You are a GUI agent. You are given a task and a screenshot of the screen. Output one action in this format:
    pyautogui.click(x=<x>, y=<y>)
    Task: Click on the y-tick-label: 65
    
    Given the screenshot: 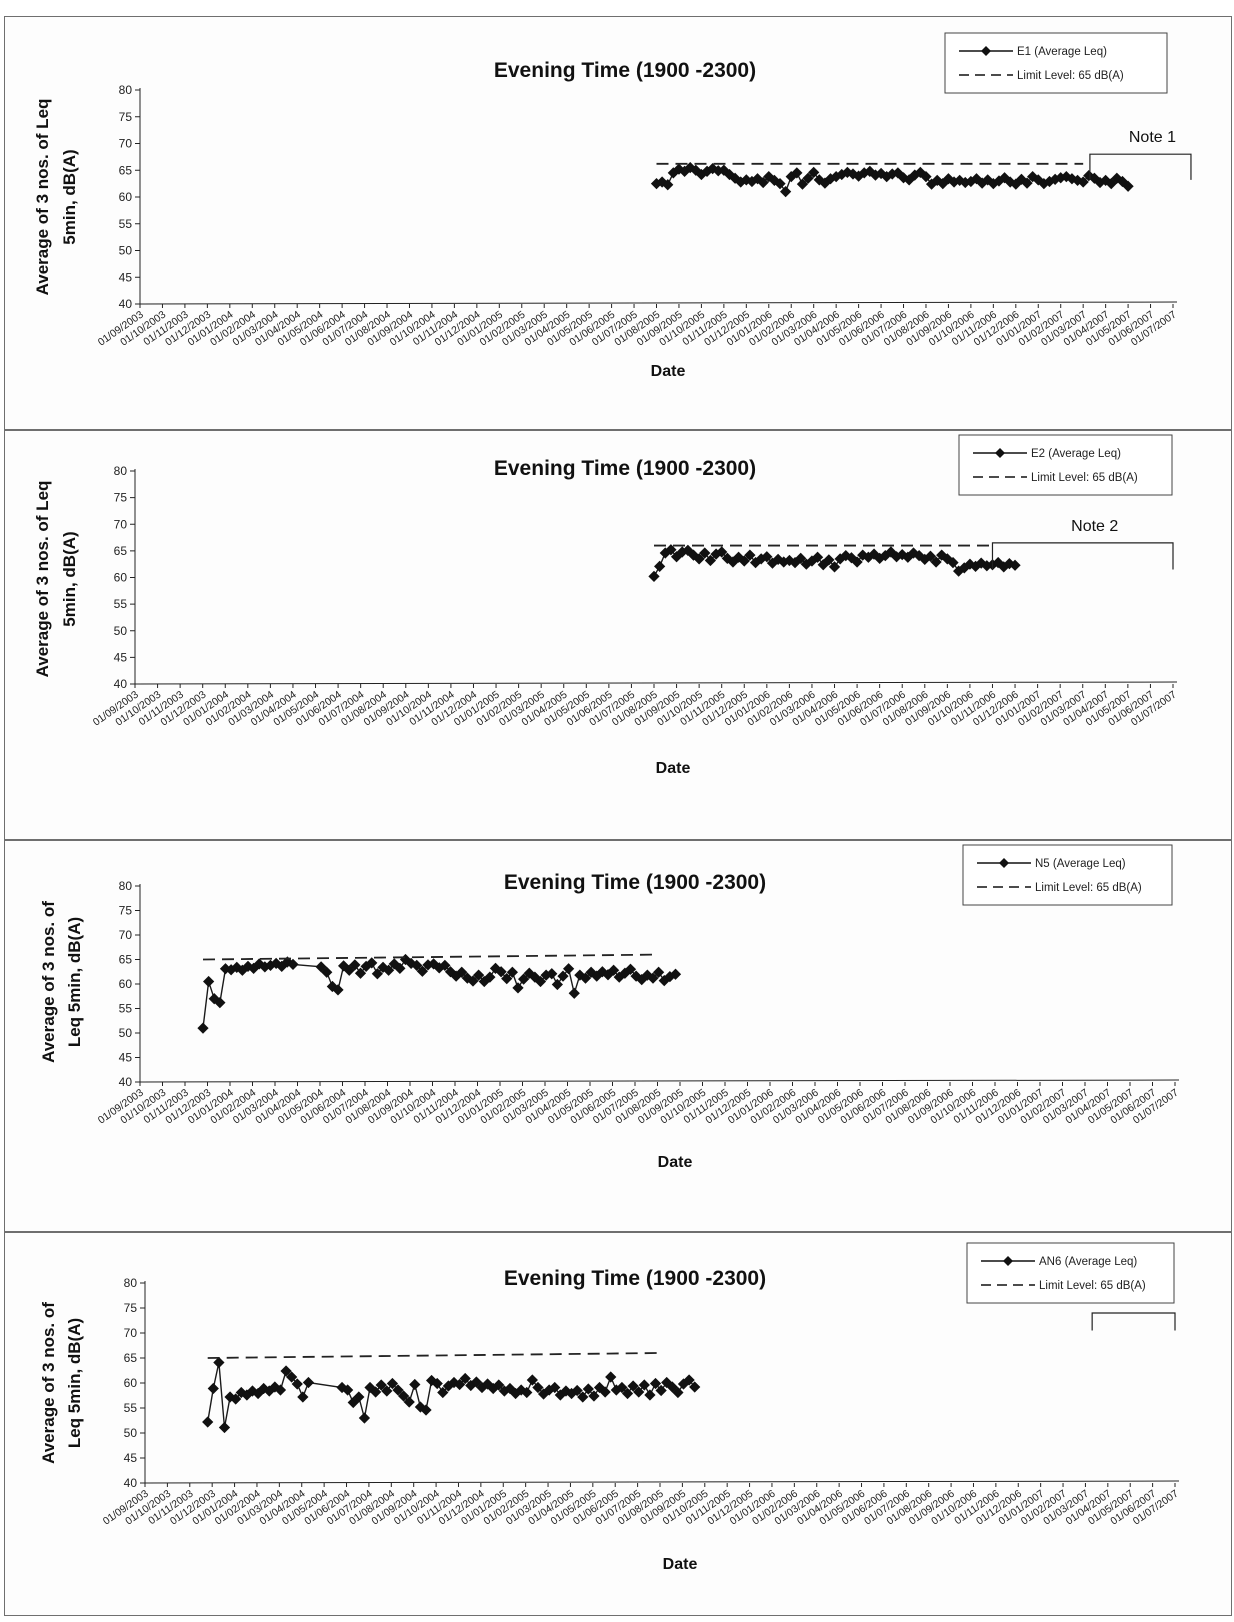 What is the action you would take?
    pyautogui.click(x=131, y=1358)
    